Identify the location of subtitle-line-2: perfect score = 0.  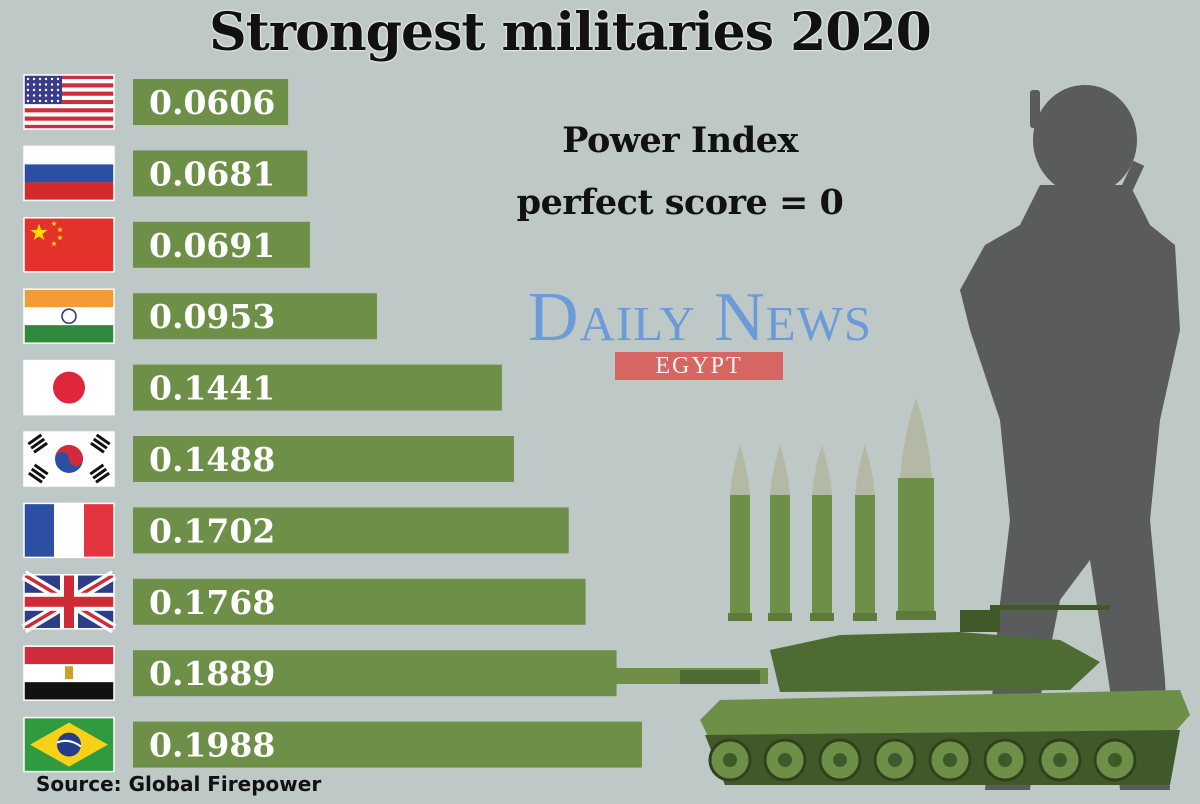
(680, 202).